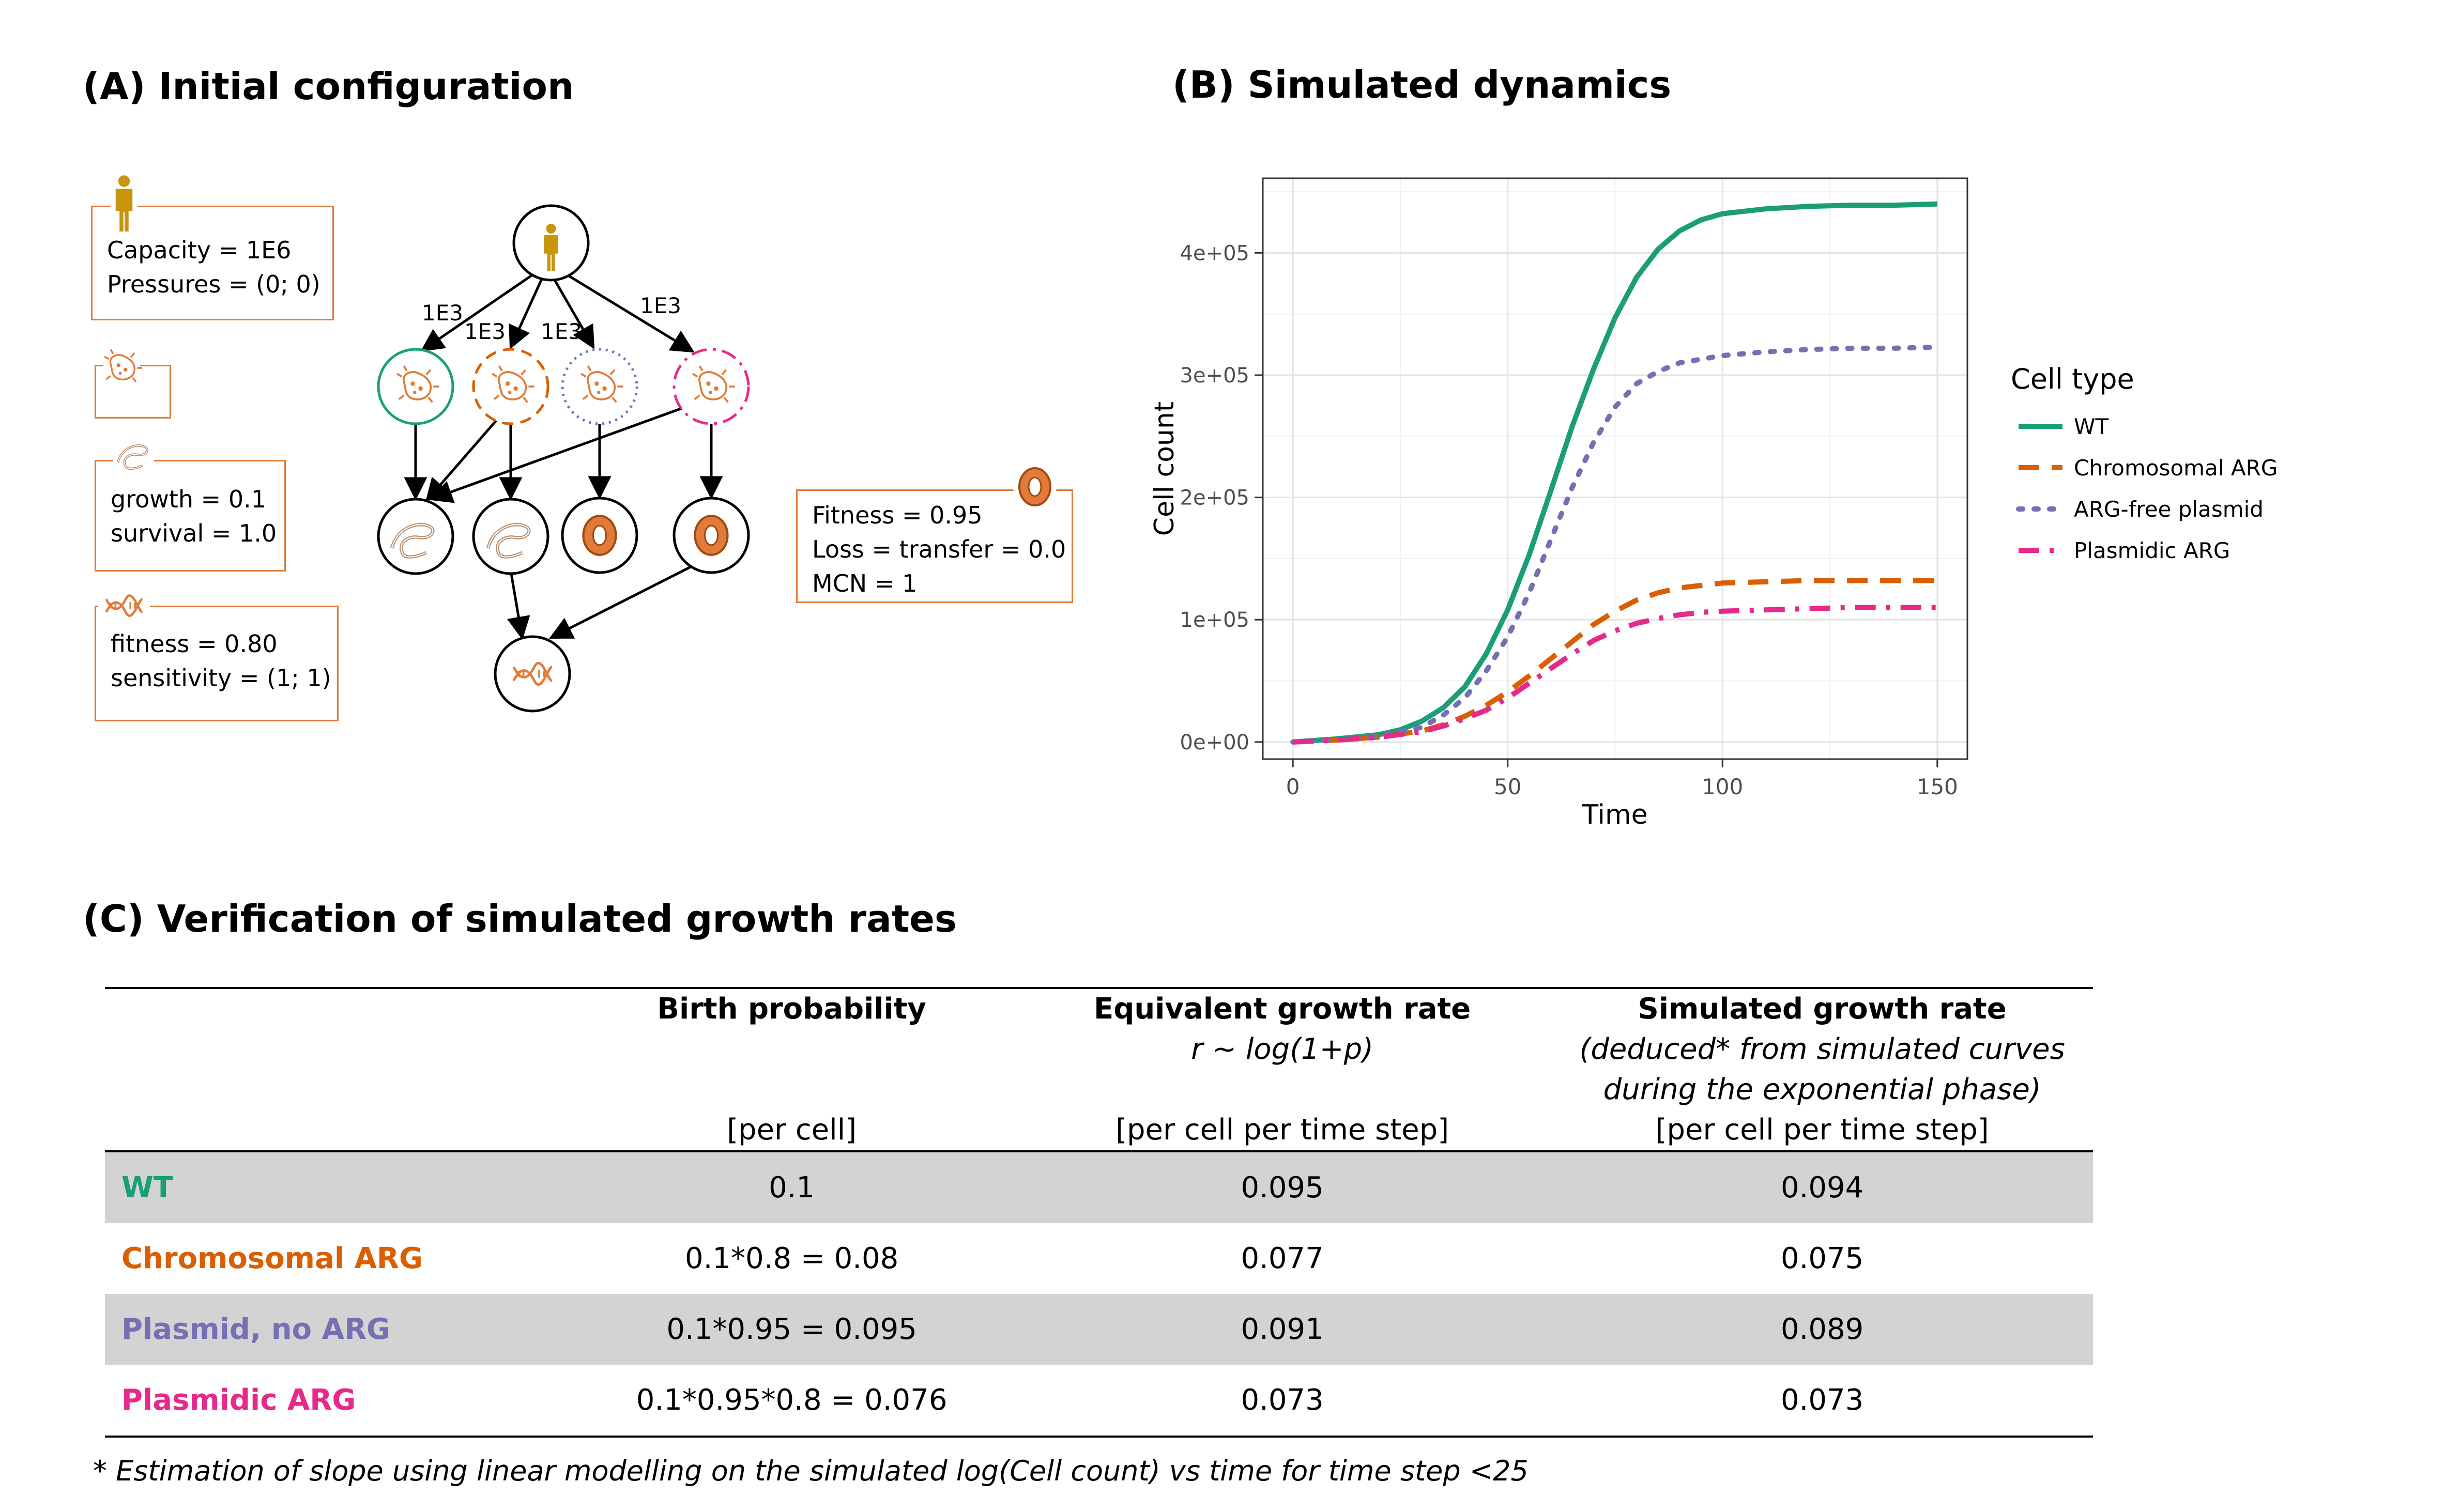 This screenshot has height=1512, width=2445. What do you see at coordinates (1822, 1130) in the screenshot?
I see `header-simulated-unit: [per cell per time step]` at bounding box center [1822, 1130].